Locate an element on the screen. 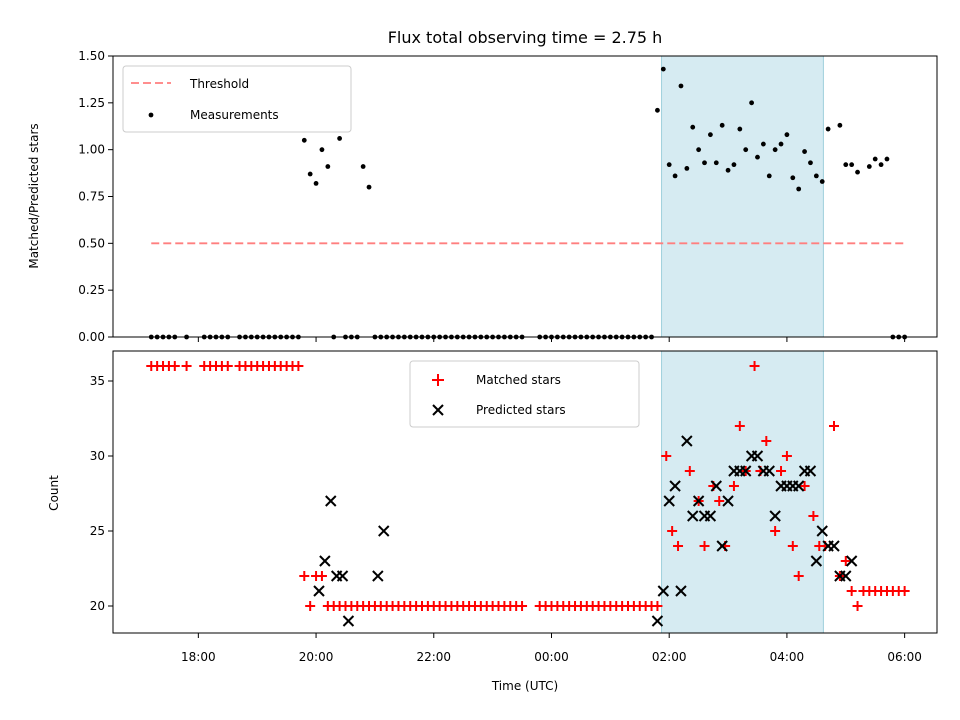 Image resolution: width=960 pixels, height=720 pixels. bottom-y-axis-label: Count is located at coordinates (54, 493).